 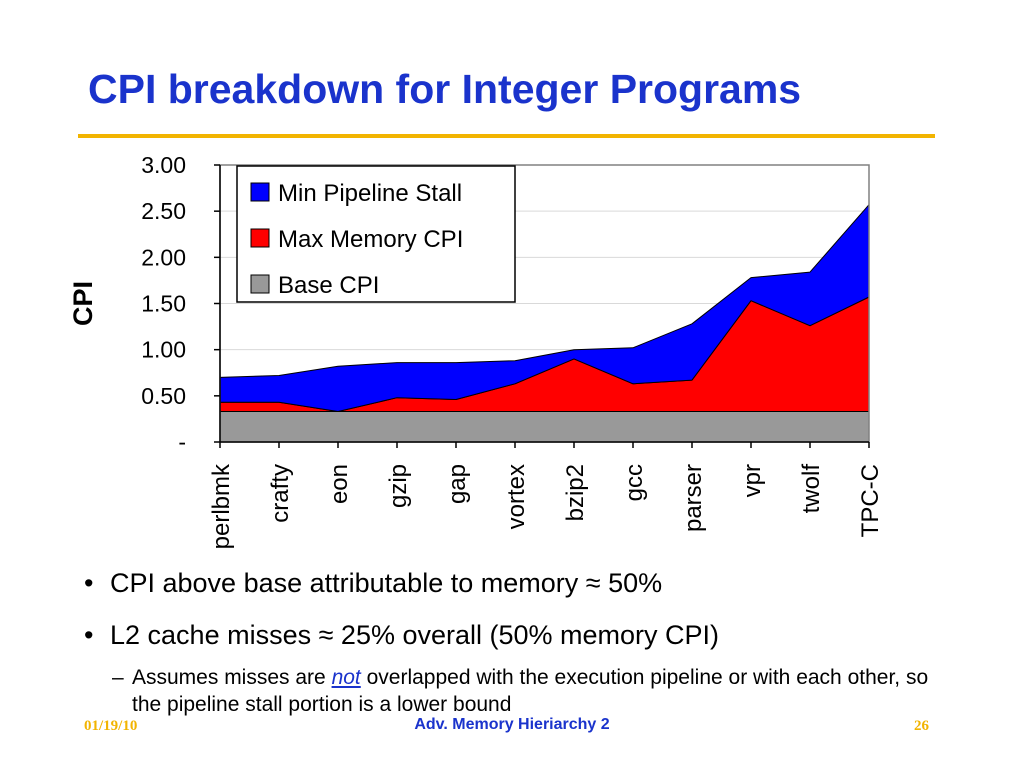 What do you see at coordinates (339, 484) in the screenshot?
I see `x-tick-label: eon` at bounding box center [339, 484].